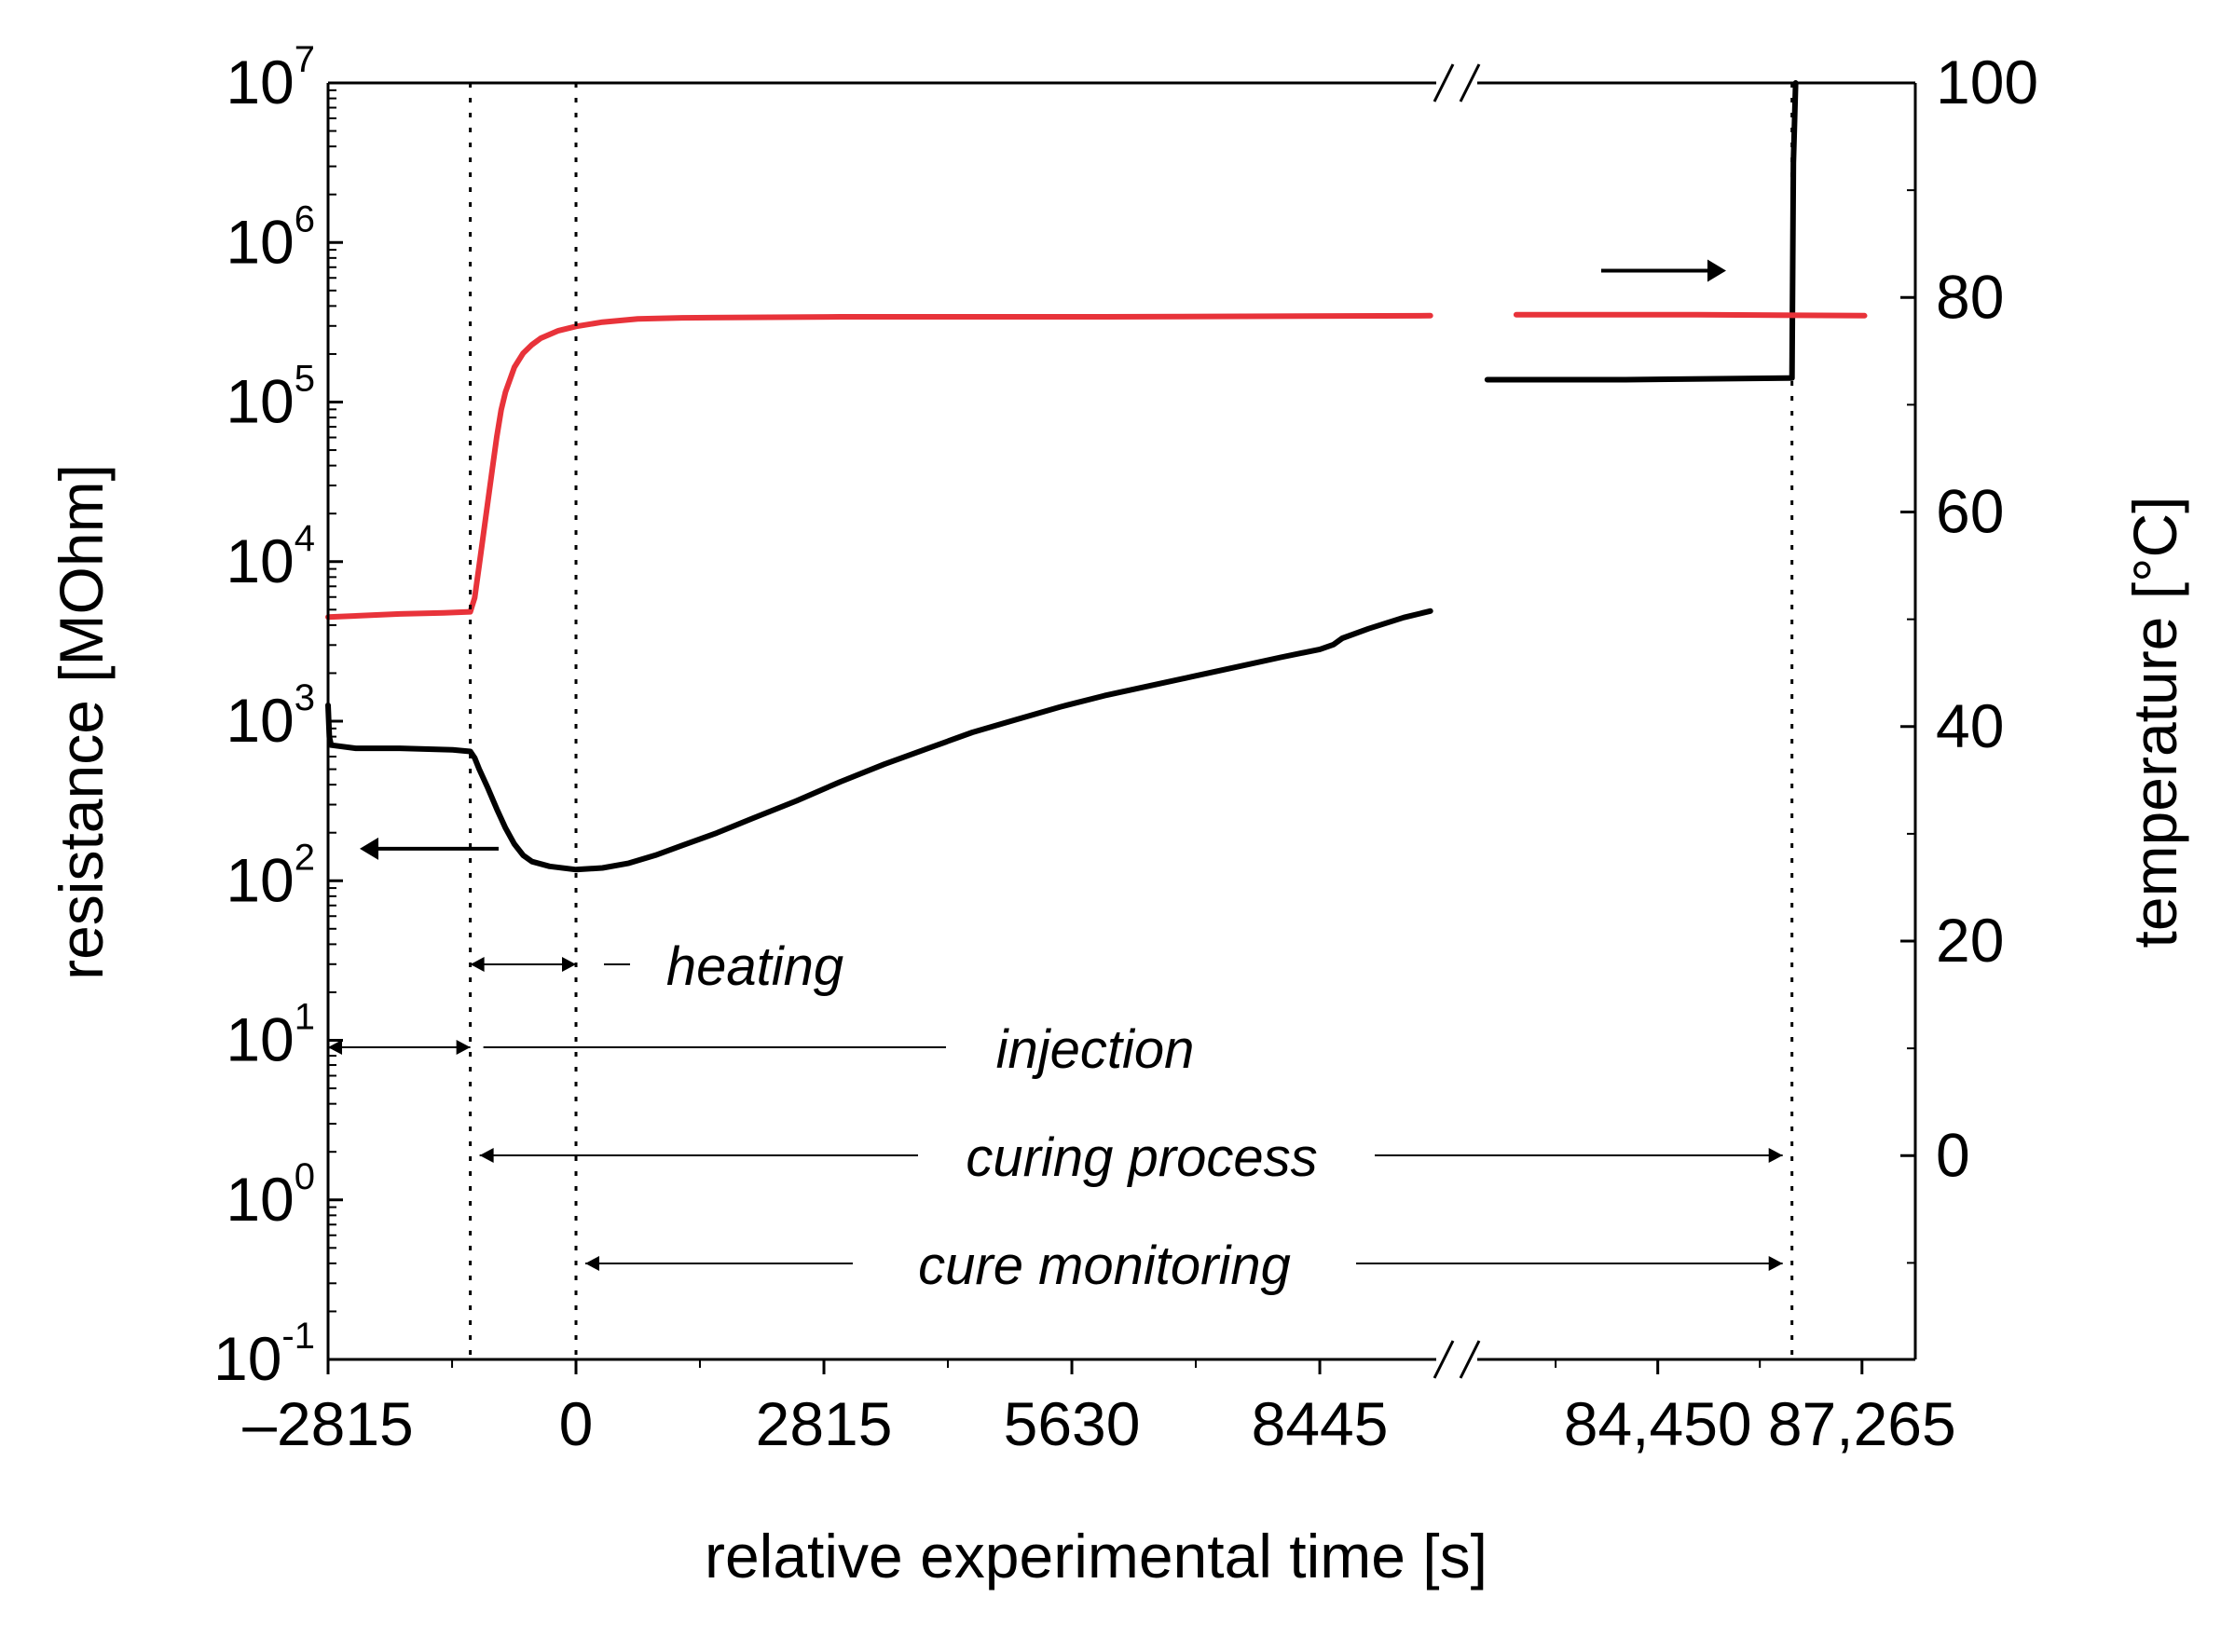 The height and width of the screenshot is (1652, 2221). What do you see at coordinates (592, 1263) in the screenshot?
I see `monitoring-arrow-left` at bounding box center [592, 1263].